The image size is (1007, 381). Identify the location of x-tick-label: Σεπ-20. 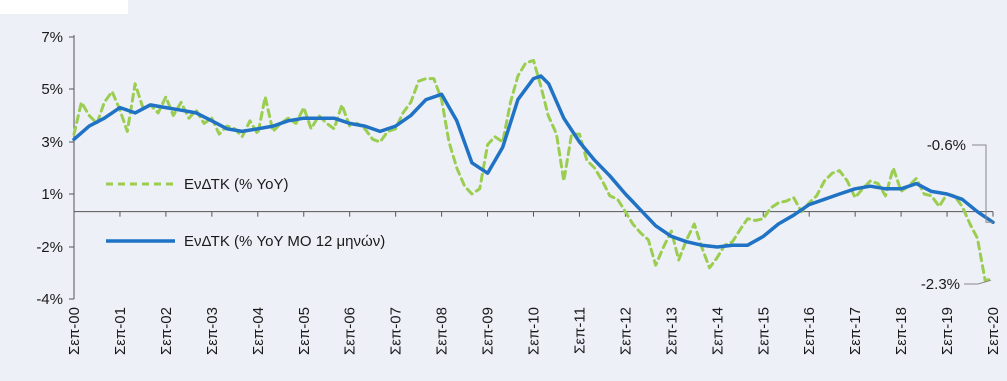
(993, 331).